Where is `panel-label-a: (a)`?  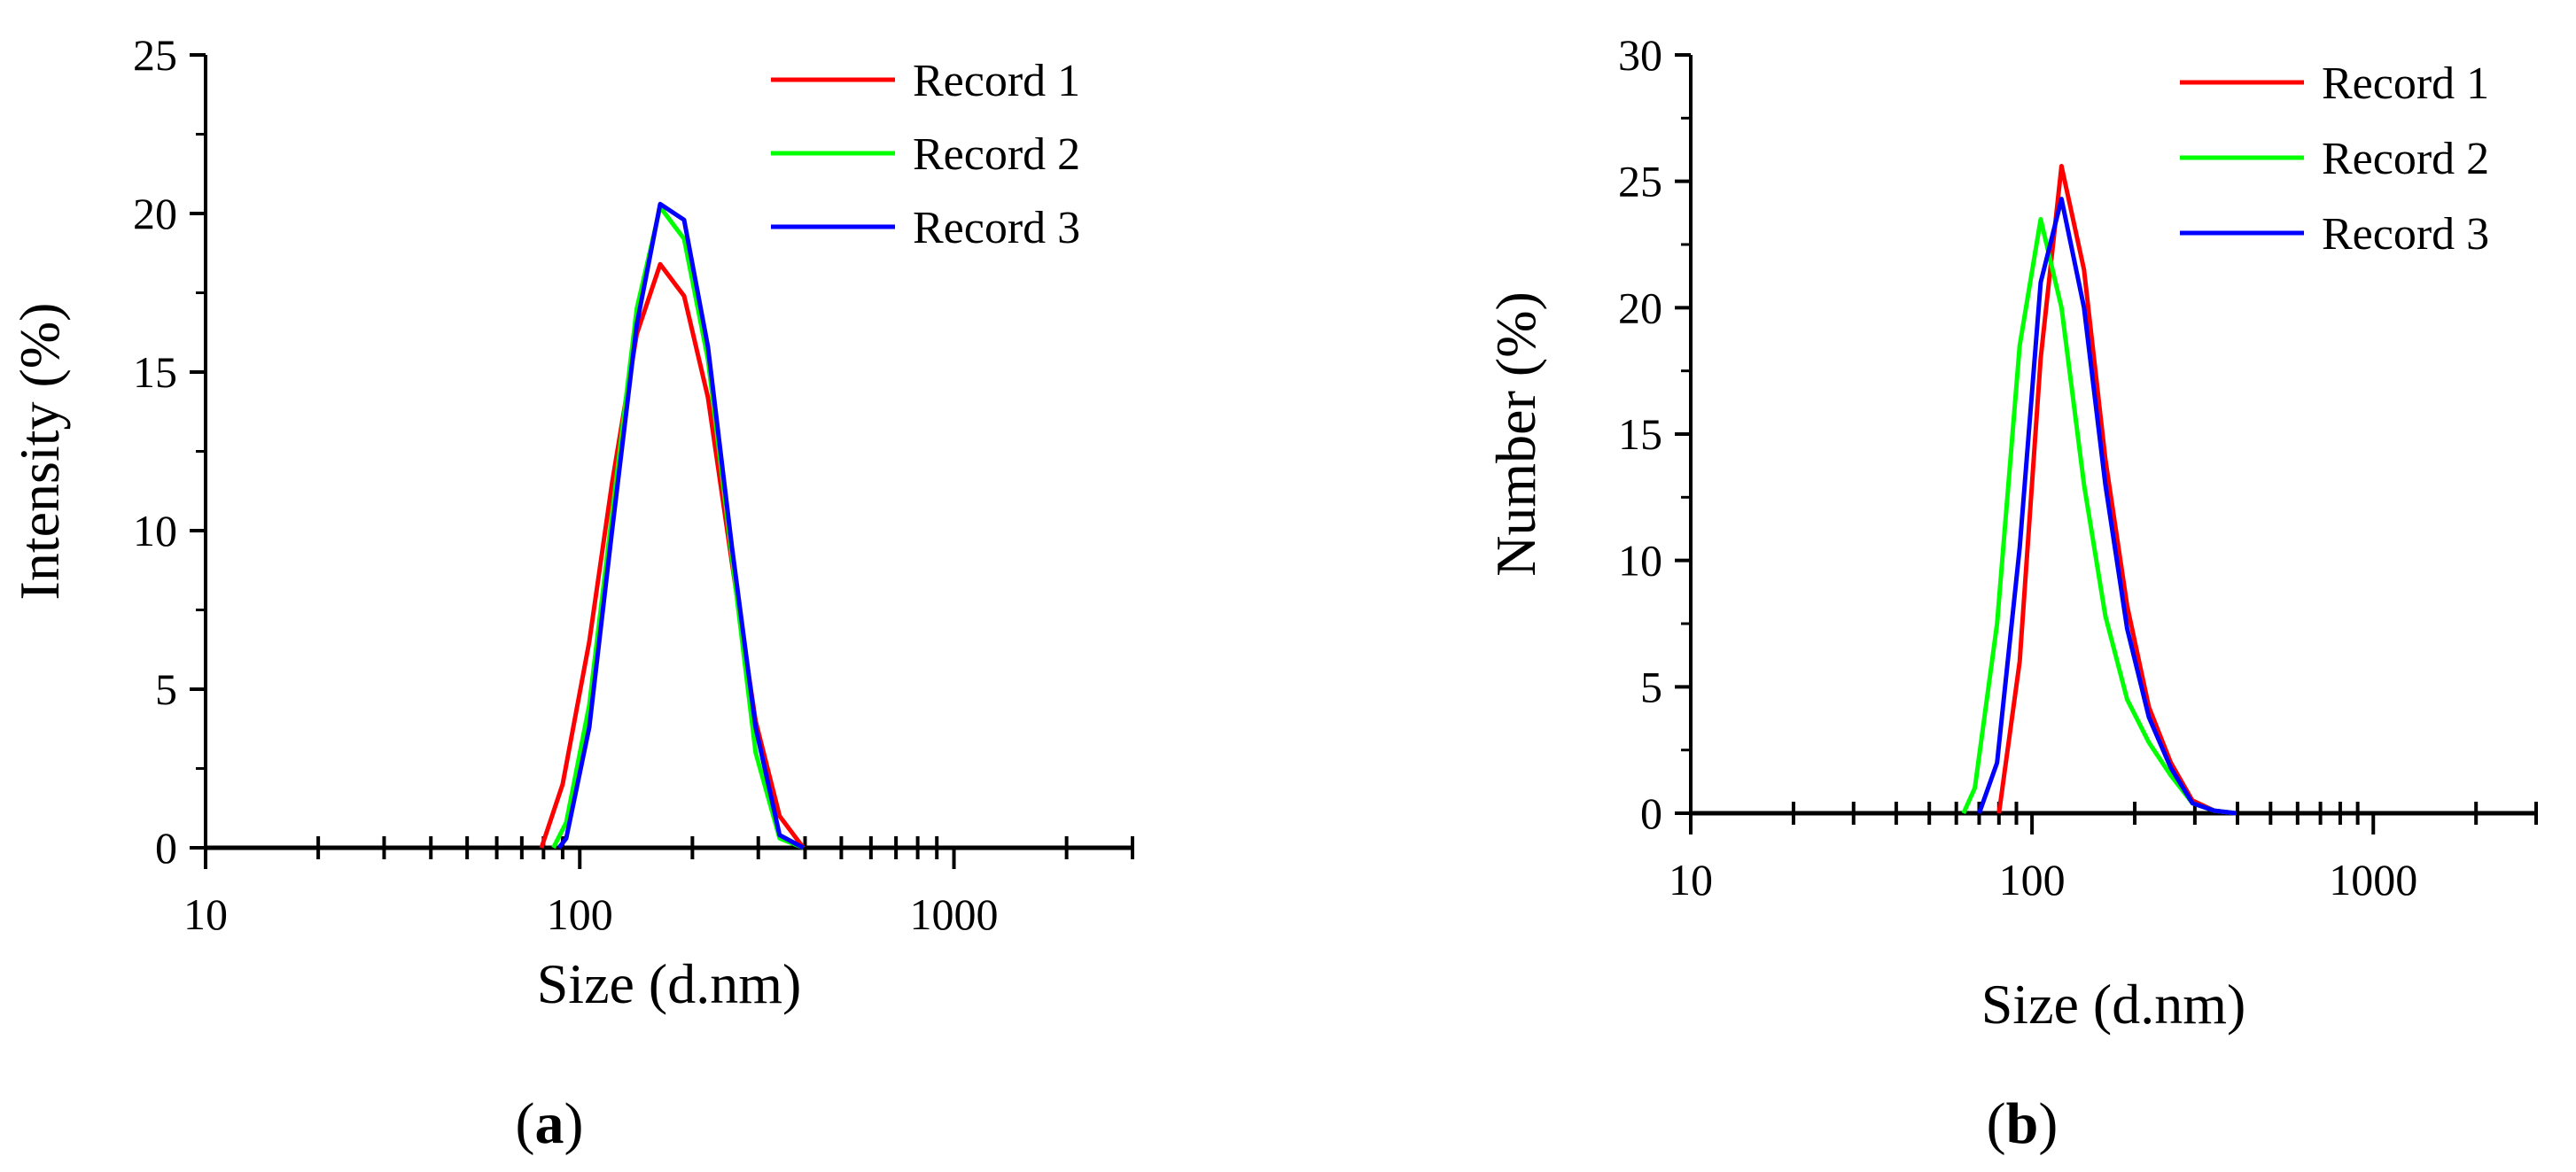 panel-label-a: (a) is located at coordinates (550, 1124).